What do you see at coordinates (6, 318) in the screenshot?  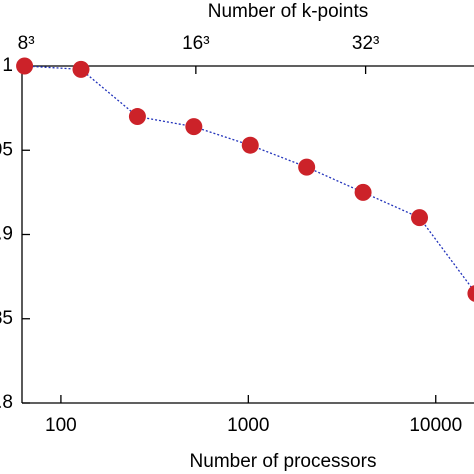 I see `y-tick-label: 0.85` at bounding box center [6, 318].